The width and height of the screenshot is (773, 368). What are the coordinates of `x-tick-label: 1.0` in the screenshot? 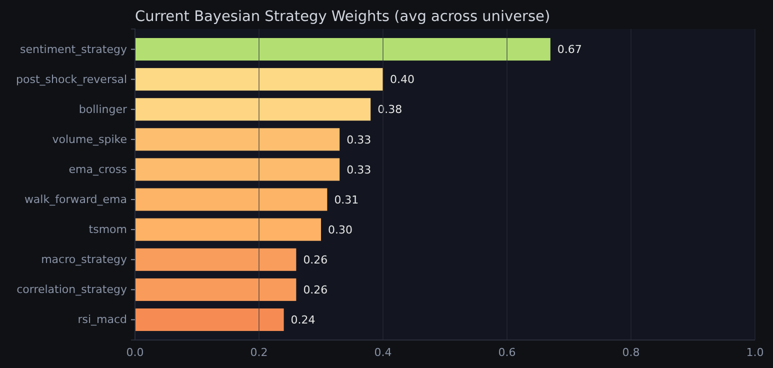 It's located at (755, 352).